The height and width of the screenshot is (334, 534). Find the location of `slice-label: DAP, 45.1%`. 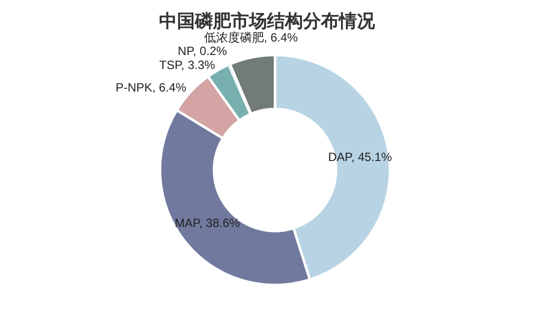

slice-label: DAP, 45.1% is located at coordinates (360, 157).